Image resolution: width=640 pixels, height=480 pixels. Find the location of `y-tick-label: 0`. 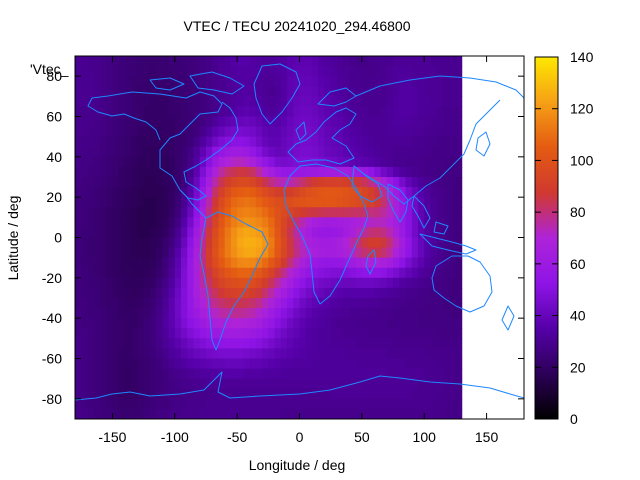

y-tick-label: 0 is located at coordinates (58, 238).